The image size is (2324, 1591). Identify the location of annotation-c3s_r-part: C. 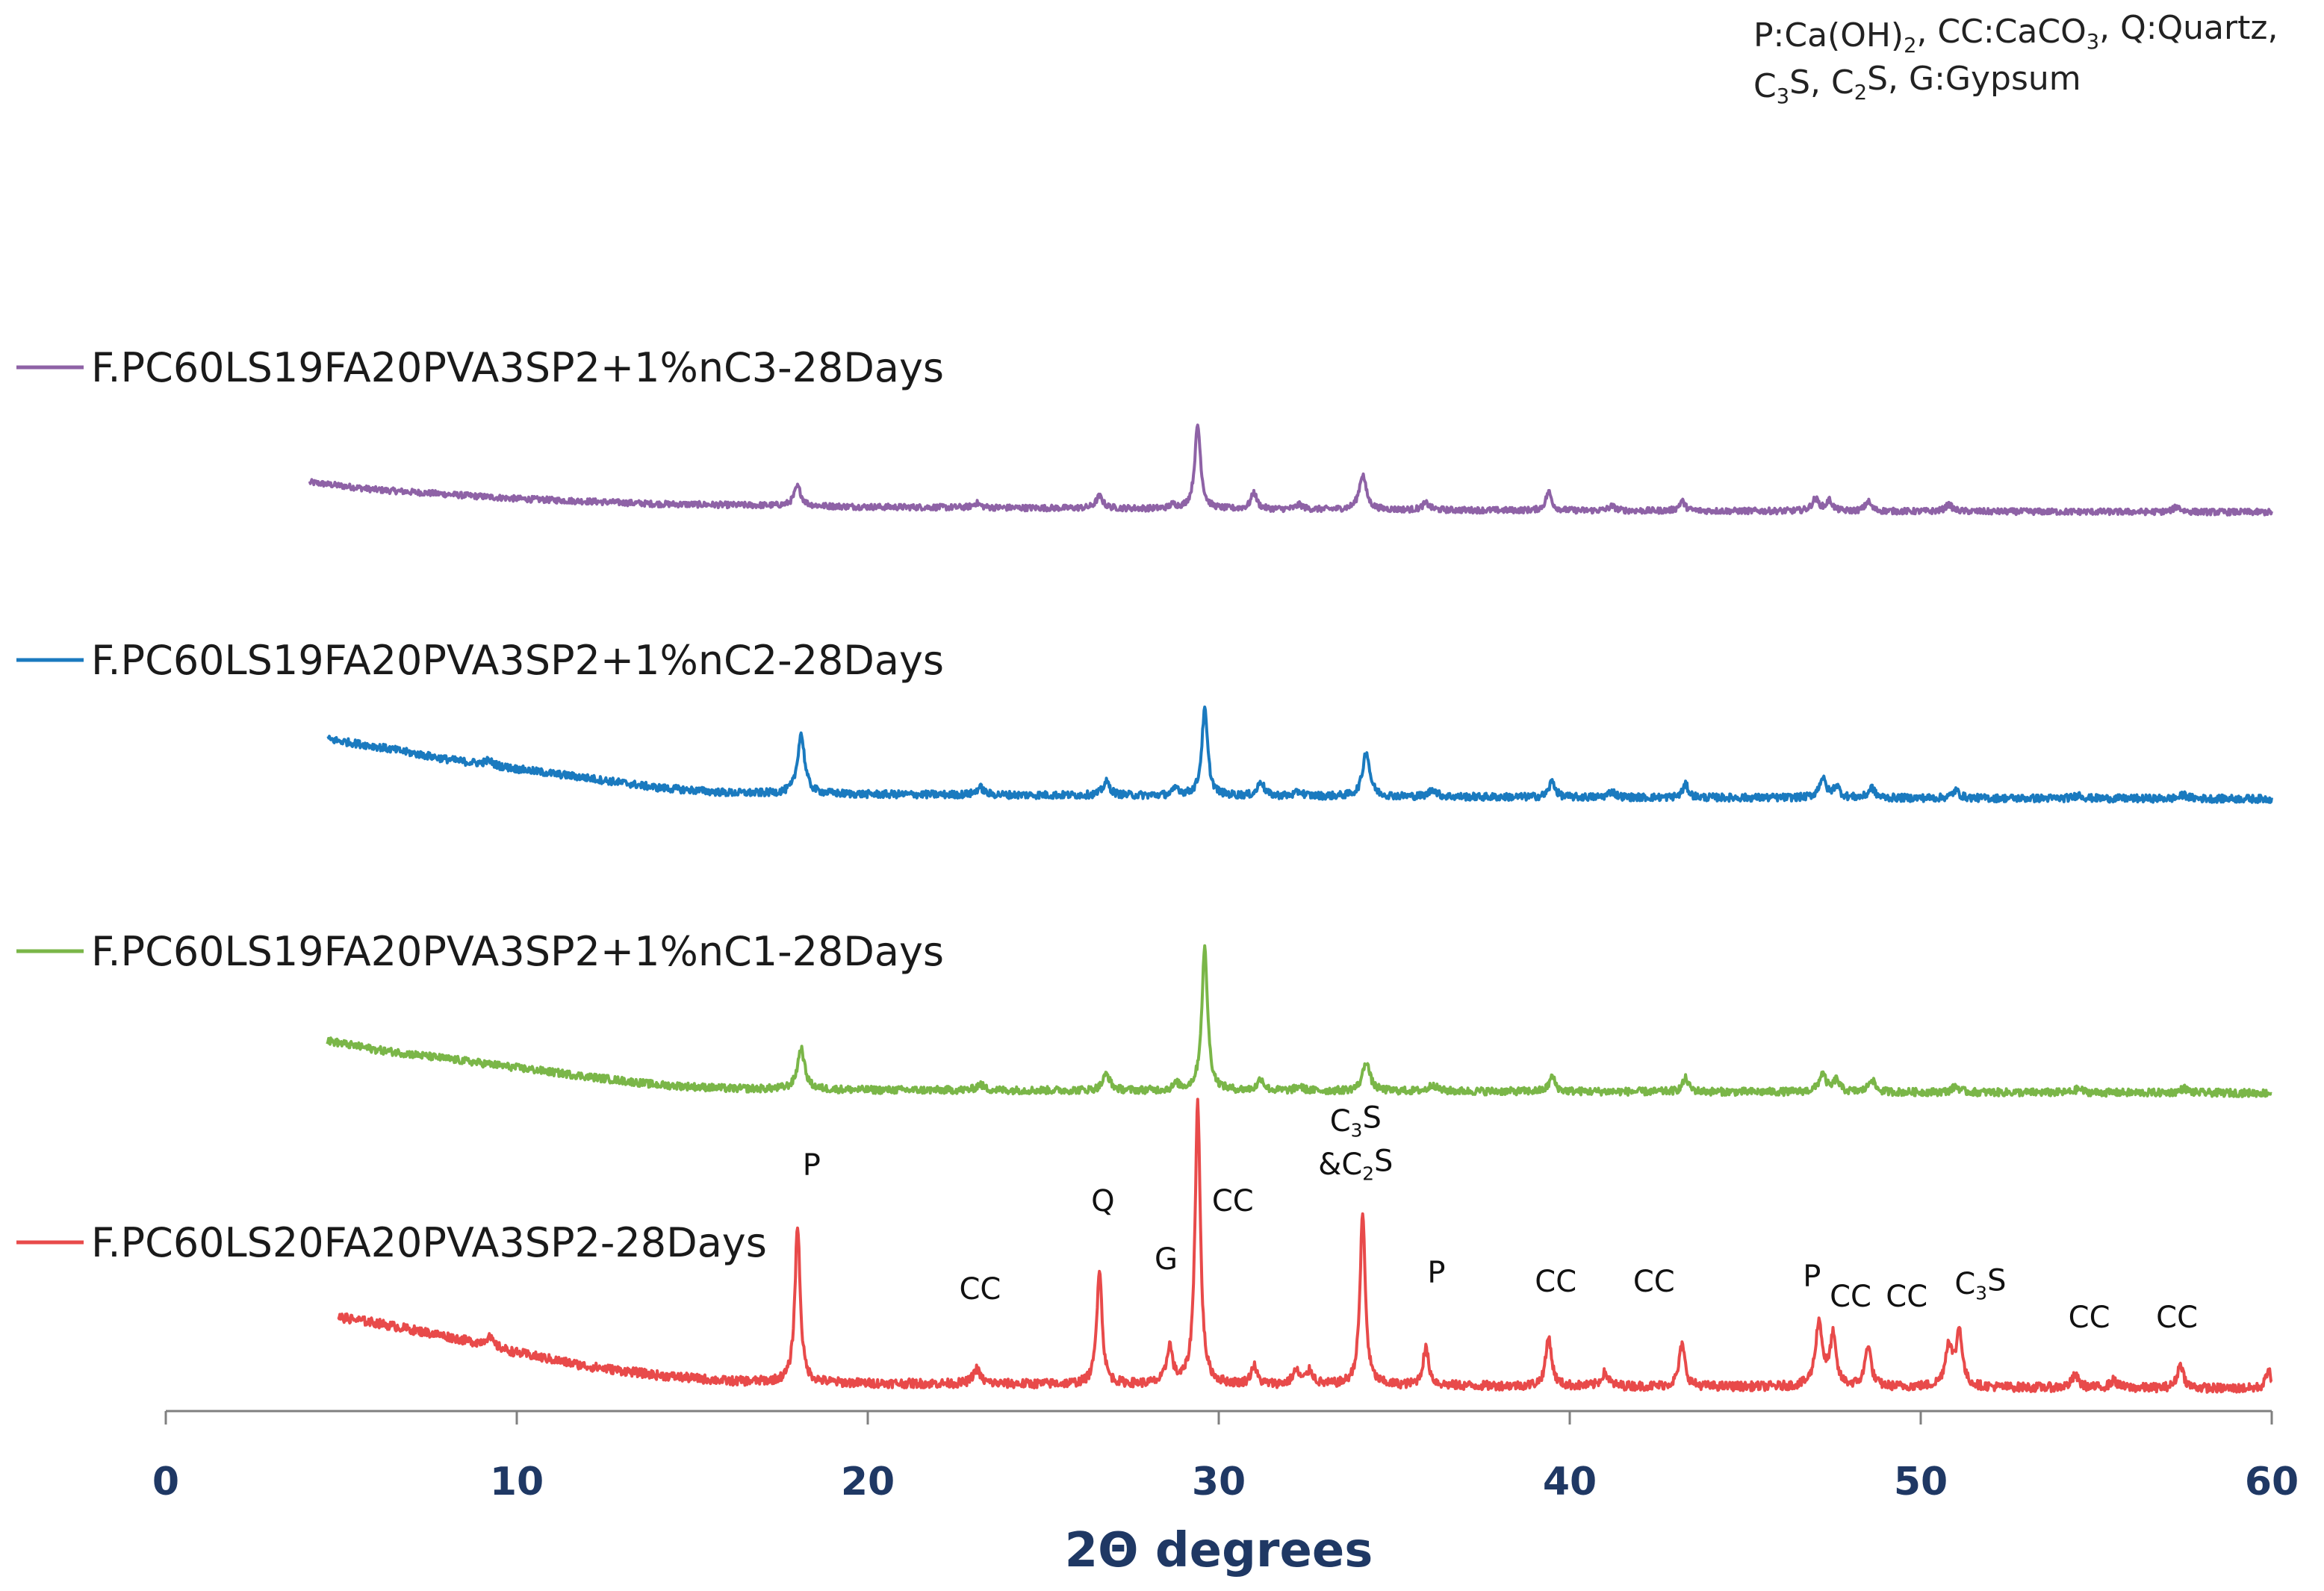
(1964, 1284).